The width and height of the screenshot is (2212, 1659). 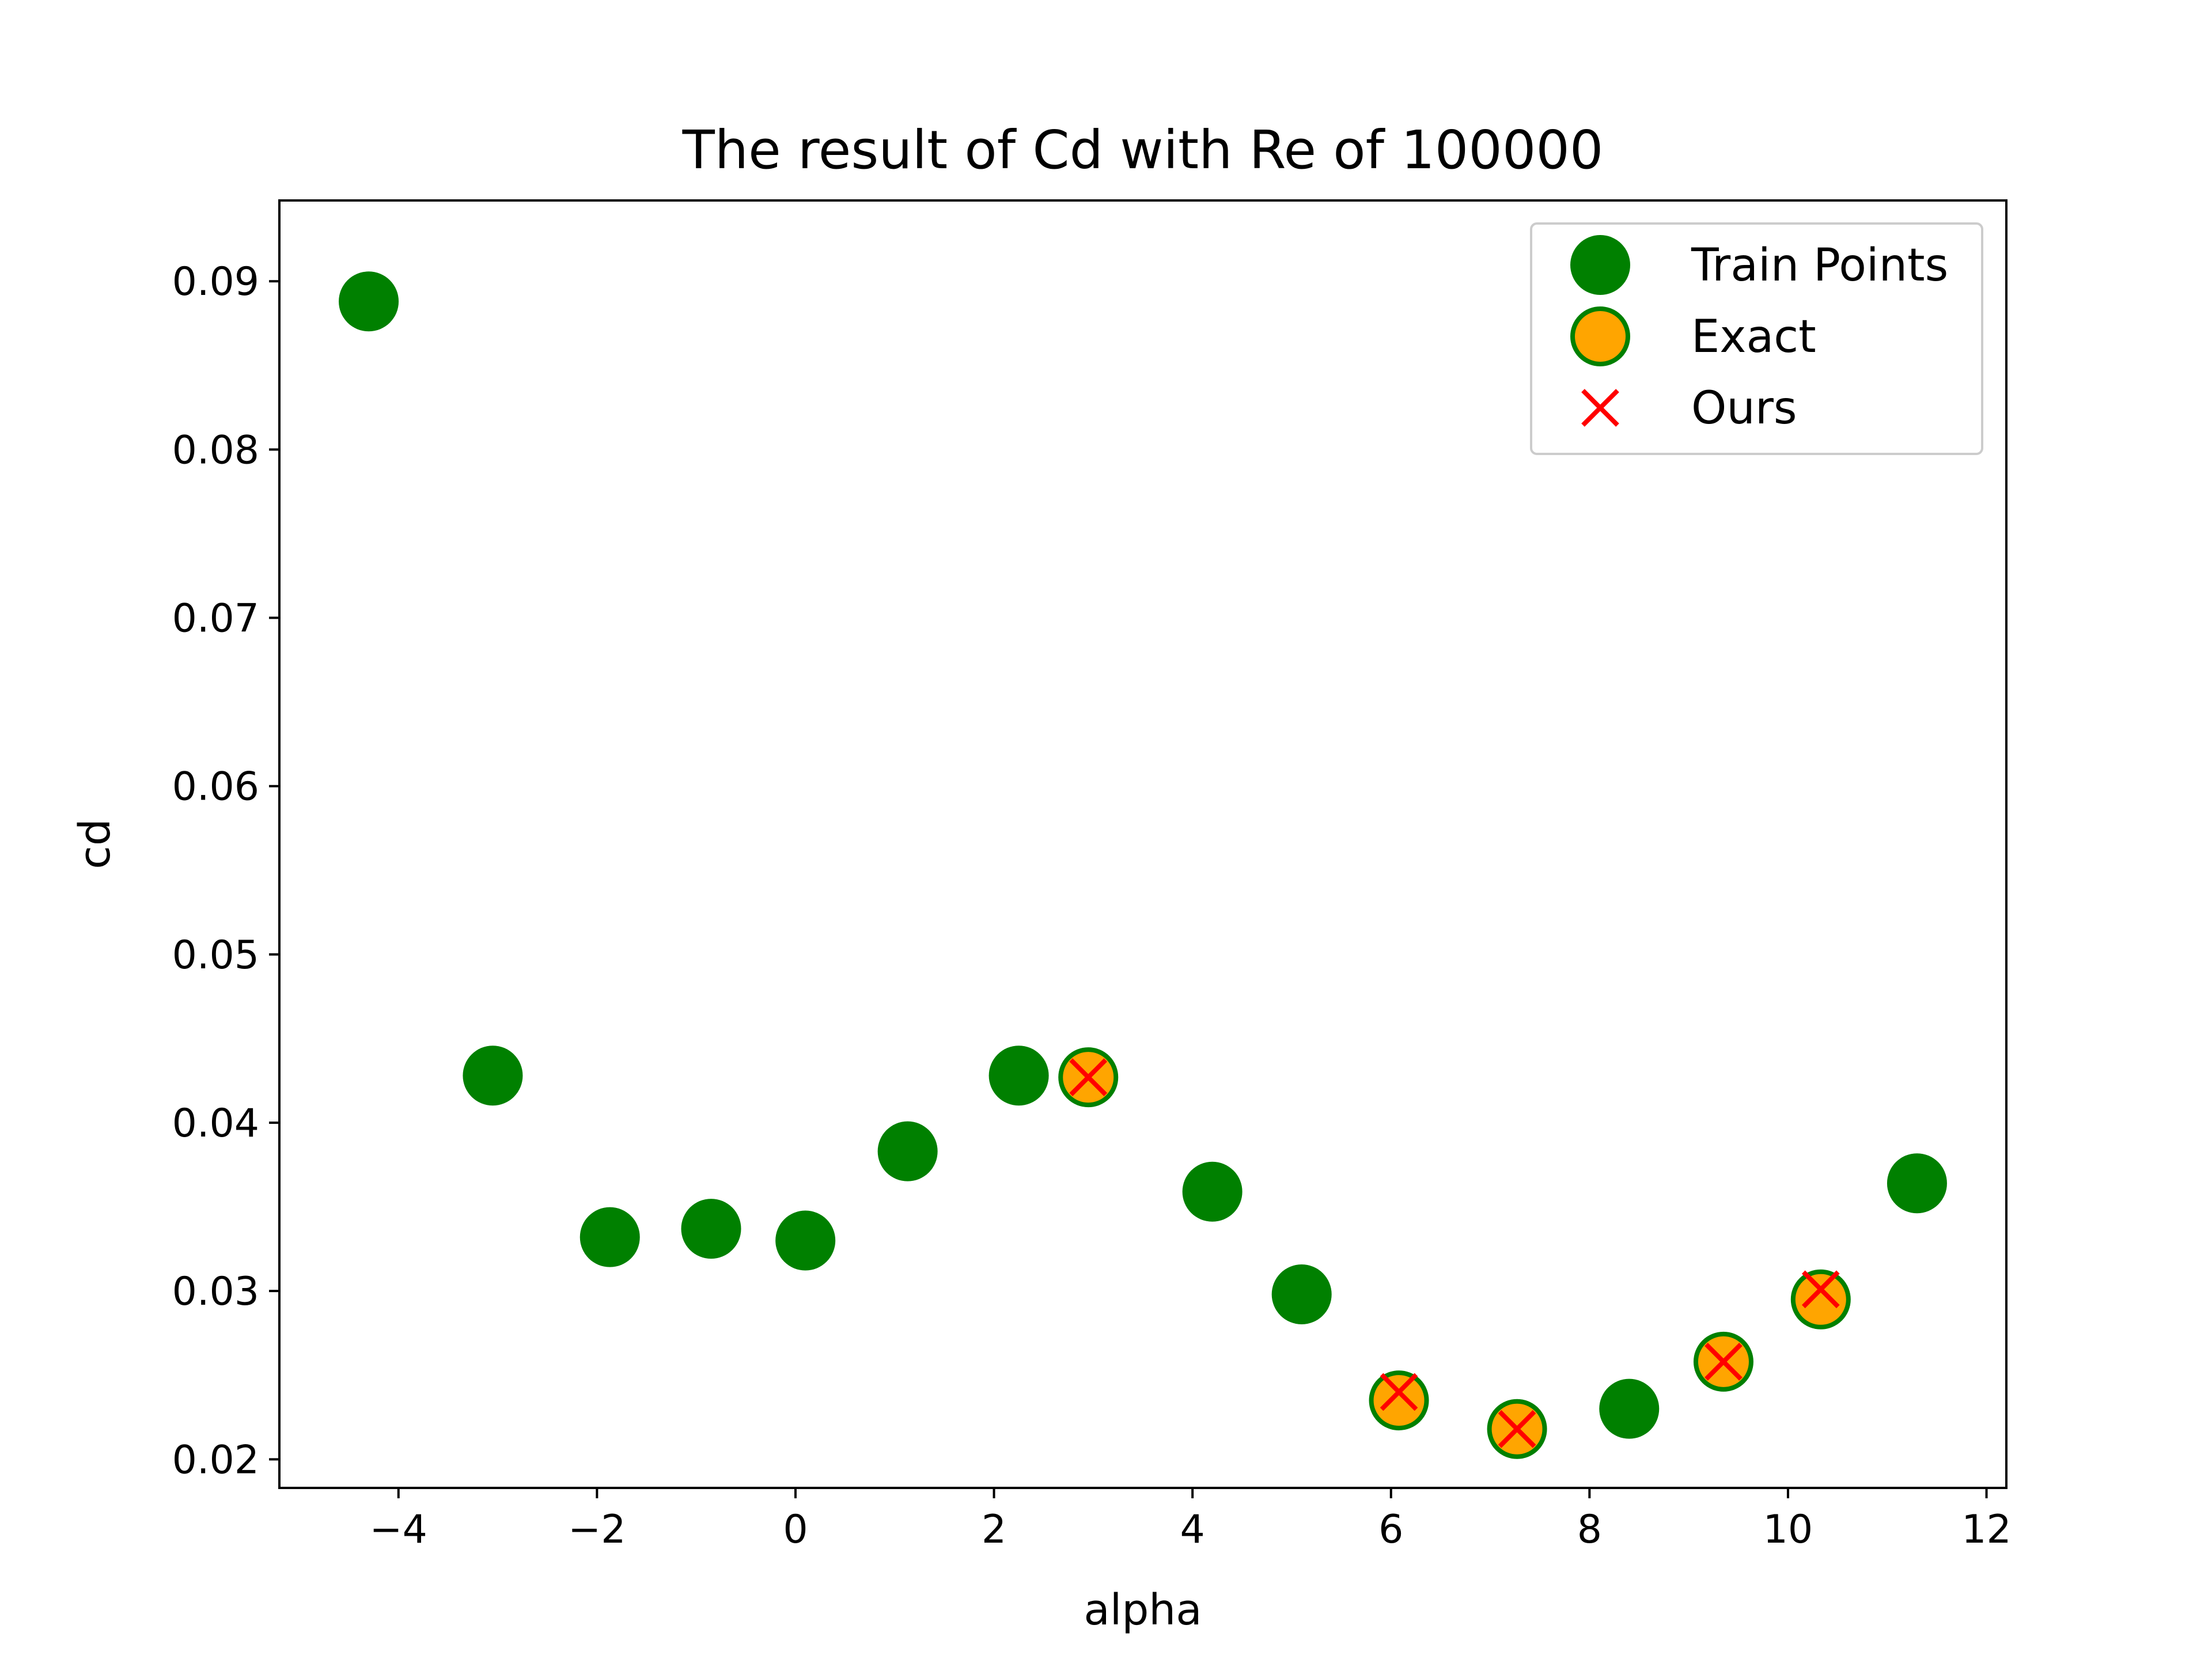 What do you see at coordinates (1390, 1529) in the screenshot?
I see `x-tick-label: 6` at bounding box center [1390, 1529].